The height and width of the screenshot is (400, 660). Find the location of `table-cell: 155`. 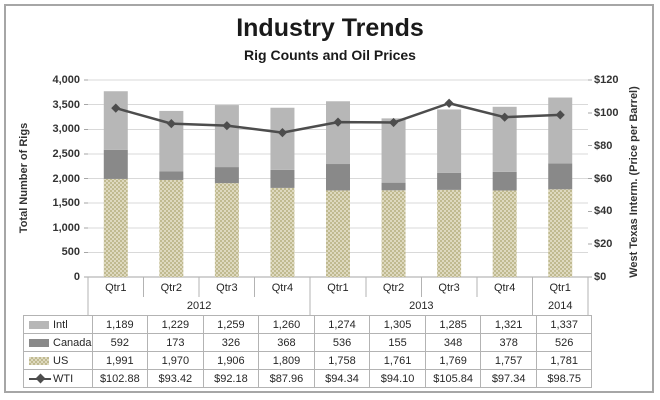

table-cell: 155 is located at coordinates (397, 342).